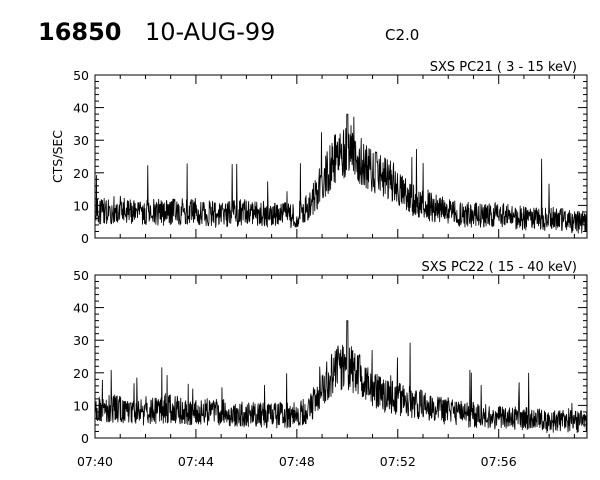 Image resolution: width=600 pixels, height=480 pixels. What do you see at coordinates (402, 35) in the screenshot?
I see `flare-class: C2.0` at bounding box center [402, 35].